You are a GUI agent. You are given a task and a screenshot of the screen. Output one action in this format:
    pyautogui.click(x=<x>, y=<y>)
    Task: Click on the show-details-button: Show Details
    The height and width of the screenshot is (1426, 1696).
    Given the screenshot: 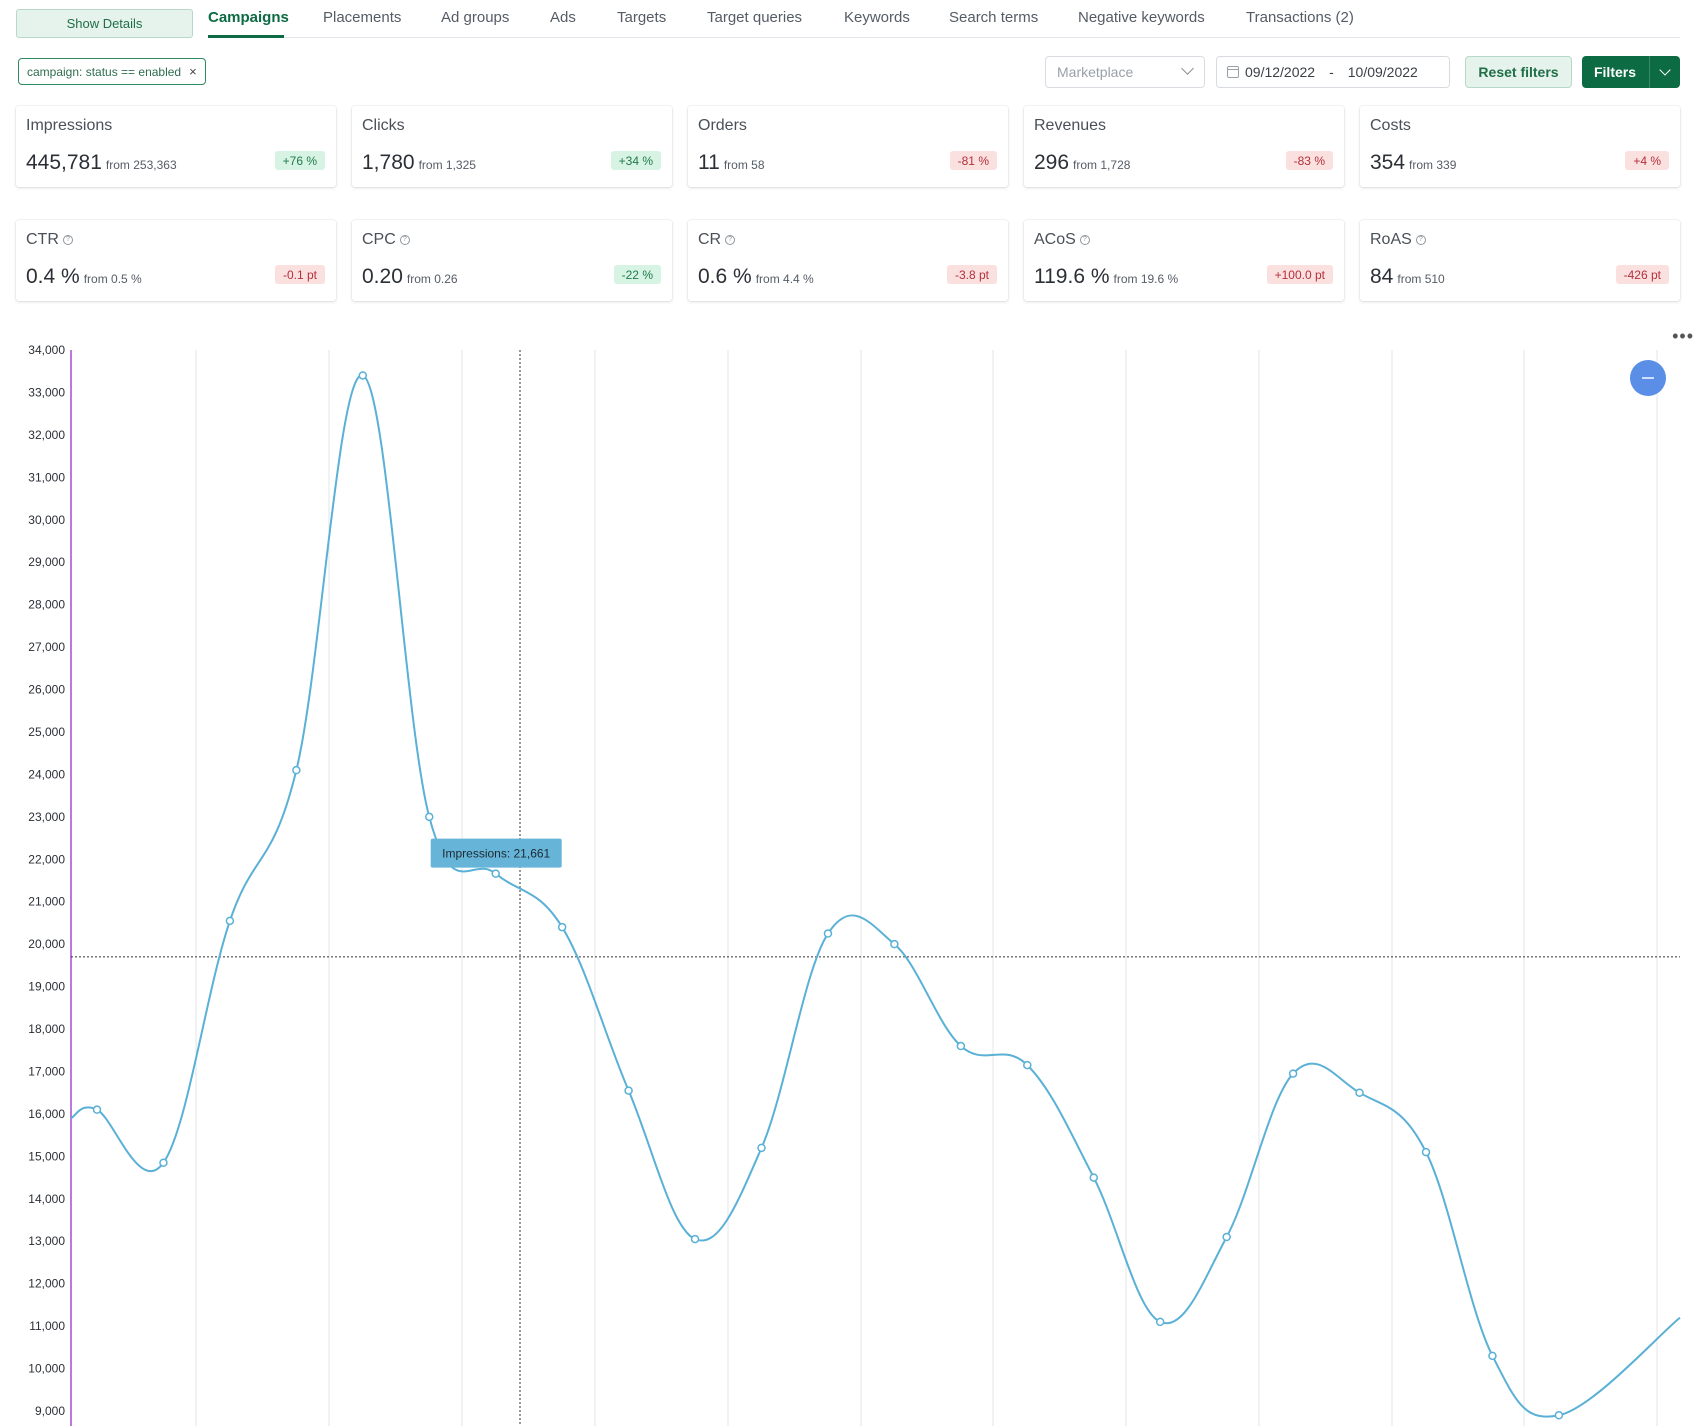 What is the action you would take?
    pyautogui.click(x=104, y=23)
    